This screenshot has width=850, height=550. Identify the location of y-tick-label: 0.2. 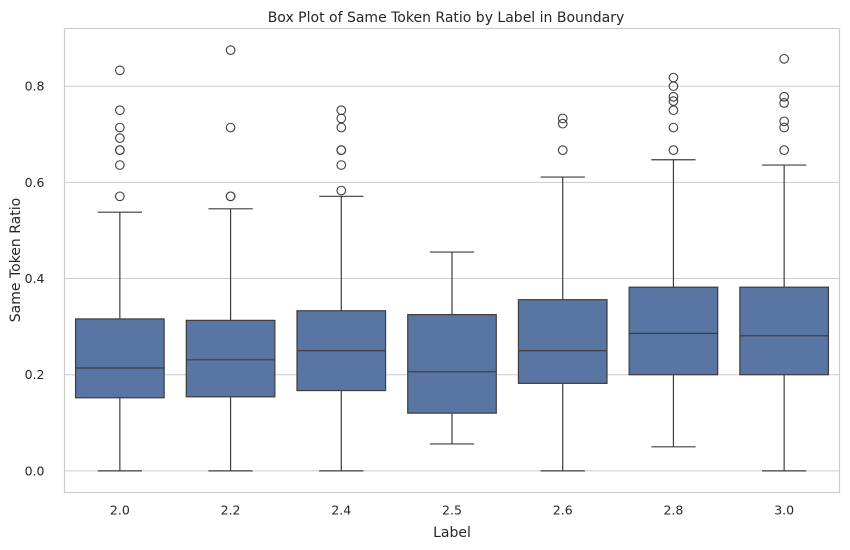
(35, 374).